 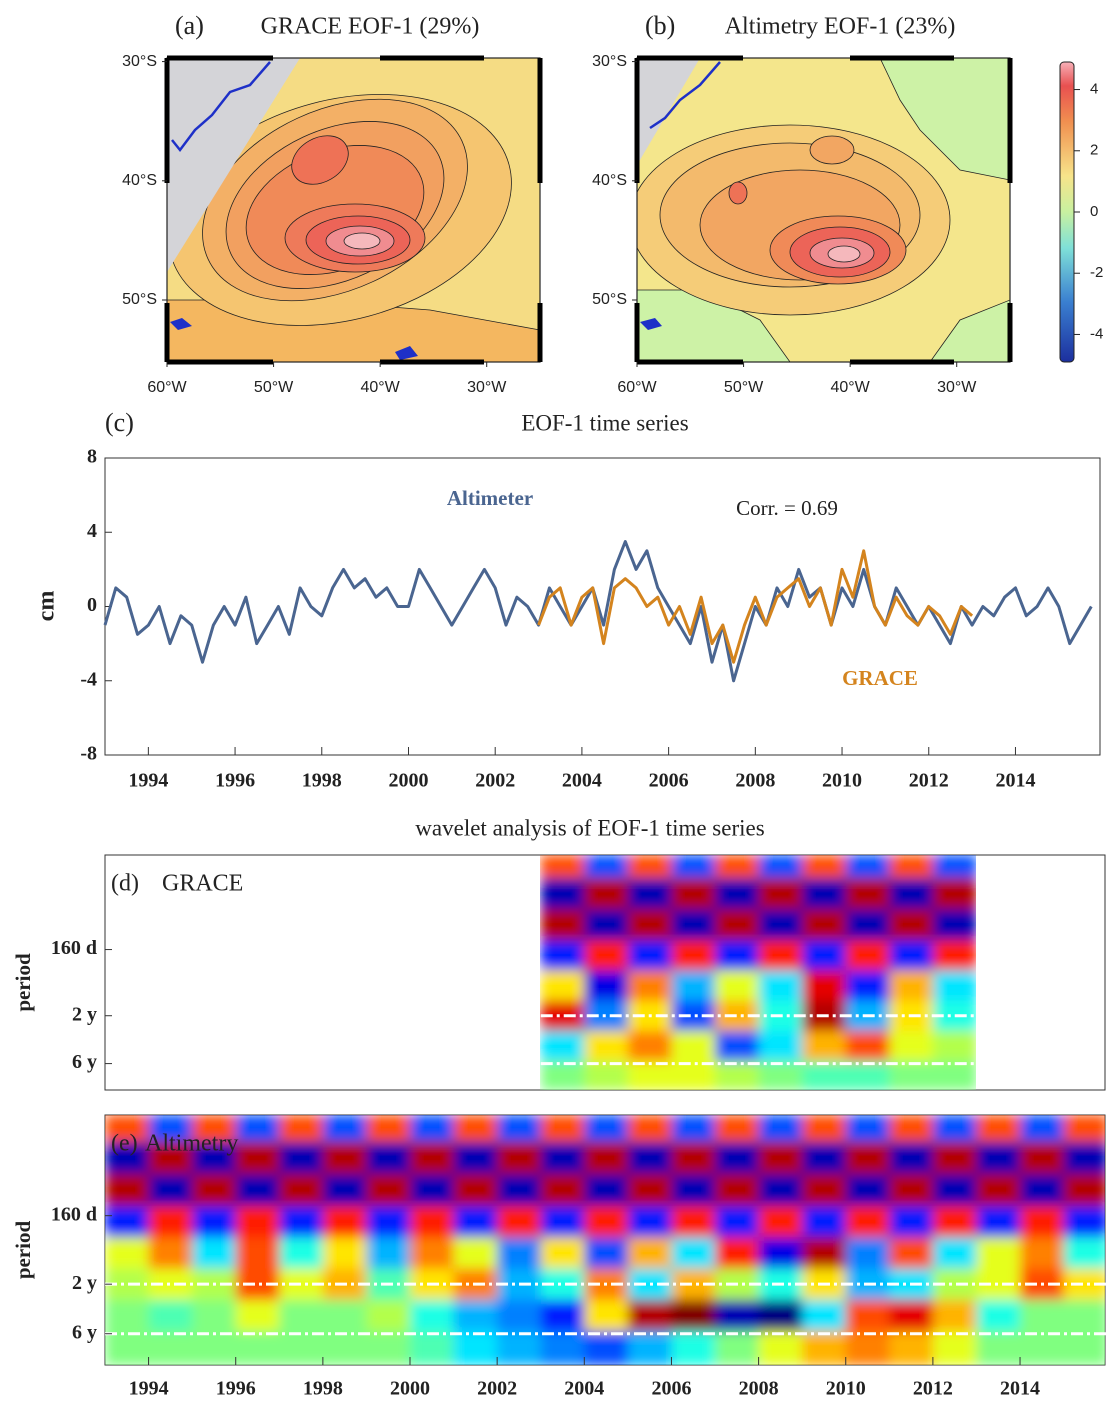 I want to click on panel-label: (d), so click(x=125, y=884).